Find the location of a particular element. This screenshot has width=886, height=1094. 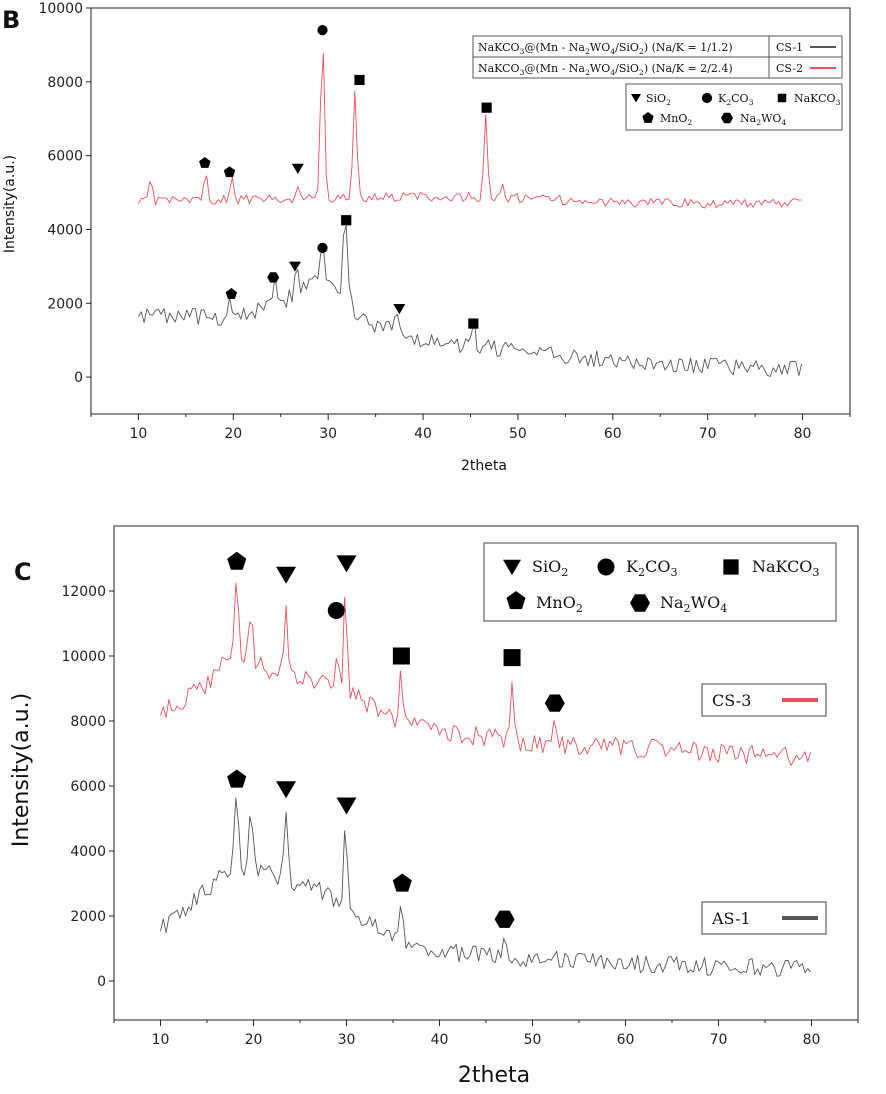

panel-c-symbol-key: SiO2 K2CO3 NaKCO3 MnO2 Na2WO4 is located at coordinates (660, 582).